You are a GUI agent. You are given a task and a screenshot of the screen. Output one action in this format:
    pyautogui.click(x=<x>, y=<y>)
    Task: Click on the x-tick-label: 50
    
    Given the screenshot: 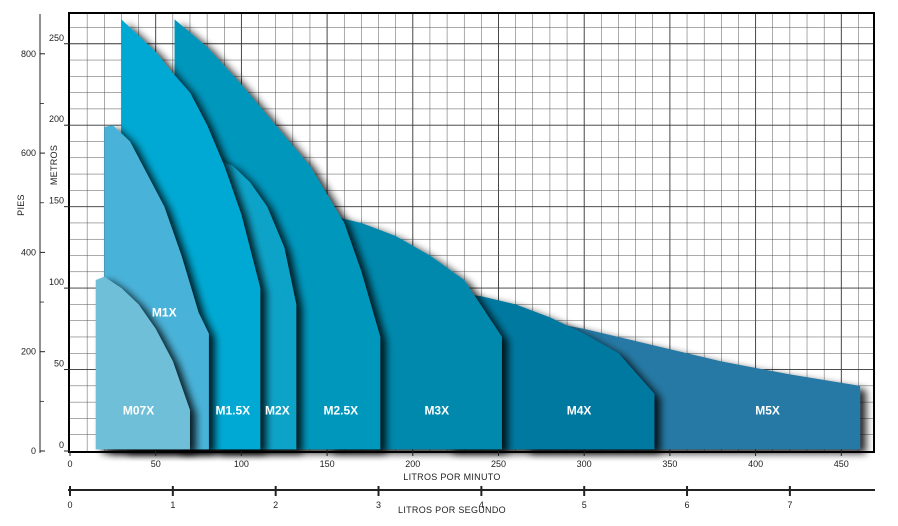 What is the action you would take?
    pyautogui.click(x=156, y=464)
    